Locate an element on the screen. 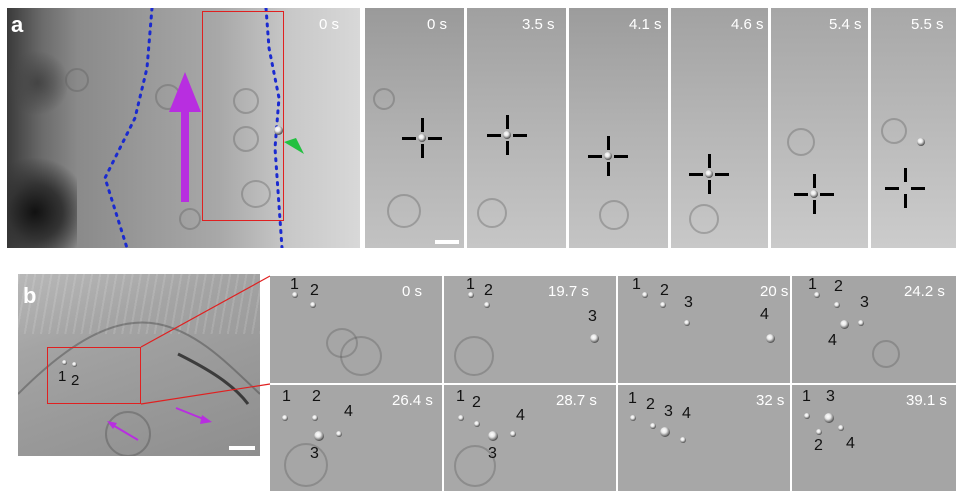 The height and width of the screenshot is (491, 956). panel-b-frame: 1 2 3 4 20 s is located at coordinates (704, 329).